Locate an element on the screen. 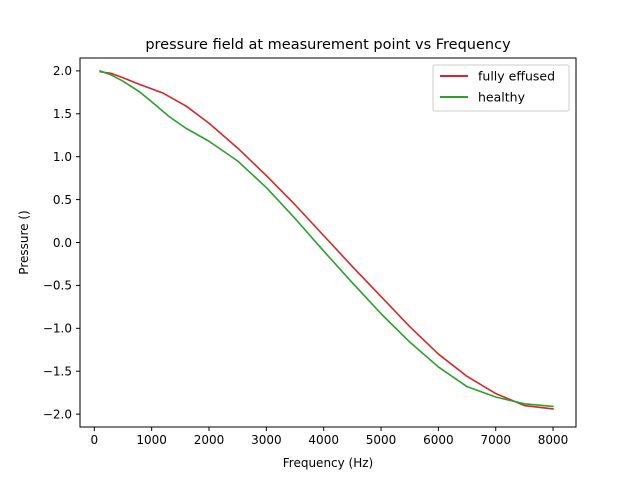 The height and width of the screenshot is (480, 640). x-tick-label: 8000 is located at coordinates (553, 440).